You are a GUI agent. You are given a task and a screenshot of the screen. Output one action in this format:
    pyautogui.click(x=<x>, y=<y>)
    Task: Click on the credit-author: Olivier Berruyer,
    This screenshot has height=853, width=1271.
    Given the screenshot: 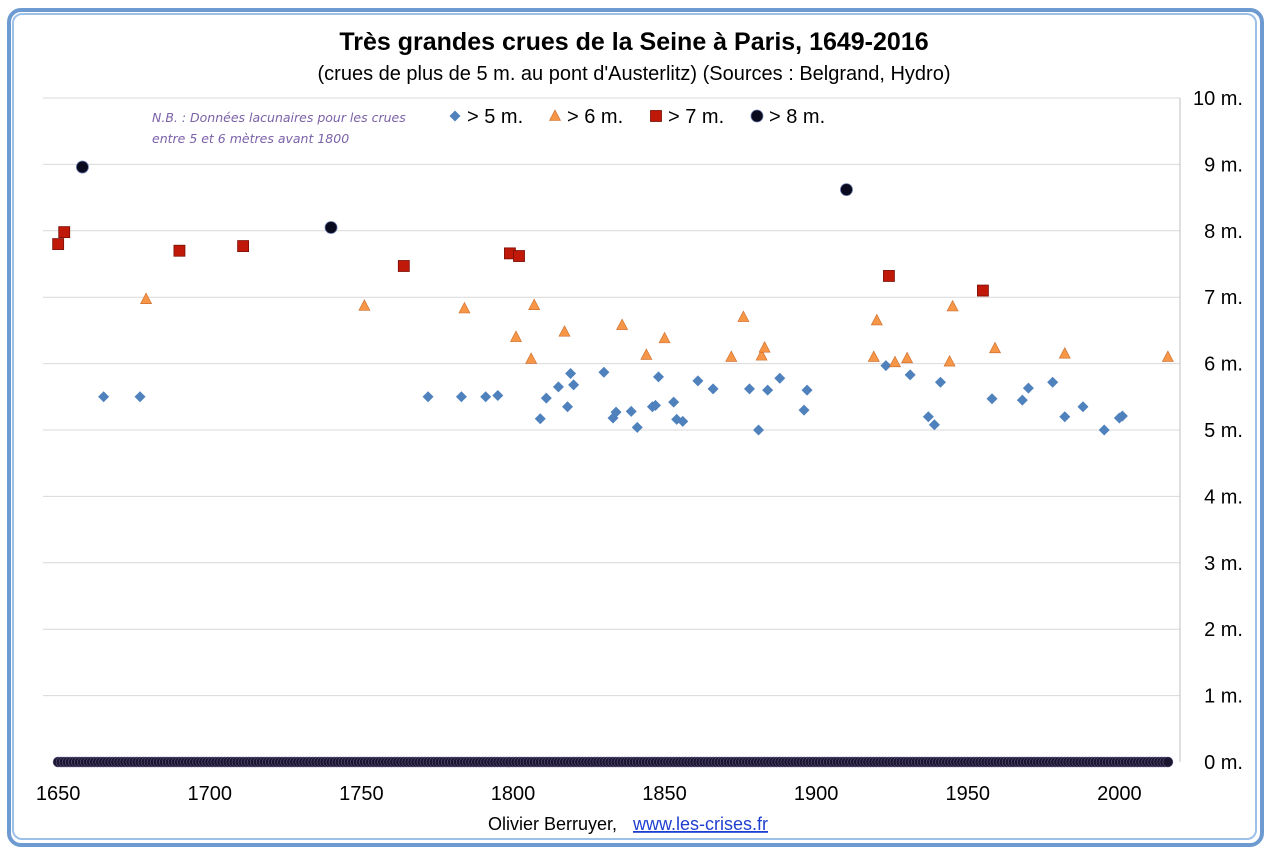 What is the action you would take?
    pyautogui.click(x=552, y=824)
    